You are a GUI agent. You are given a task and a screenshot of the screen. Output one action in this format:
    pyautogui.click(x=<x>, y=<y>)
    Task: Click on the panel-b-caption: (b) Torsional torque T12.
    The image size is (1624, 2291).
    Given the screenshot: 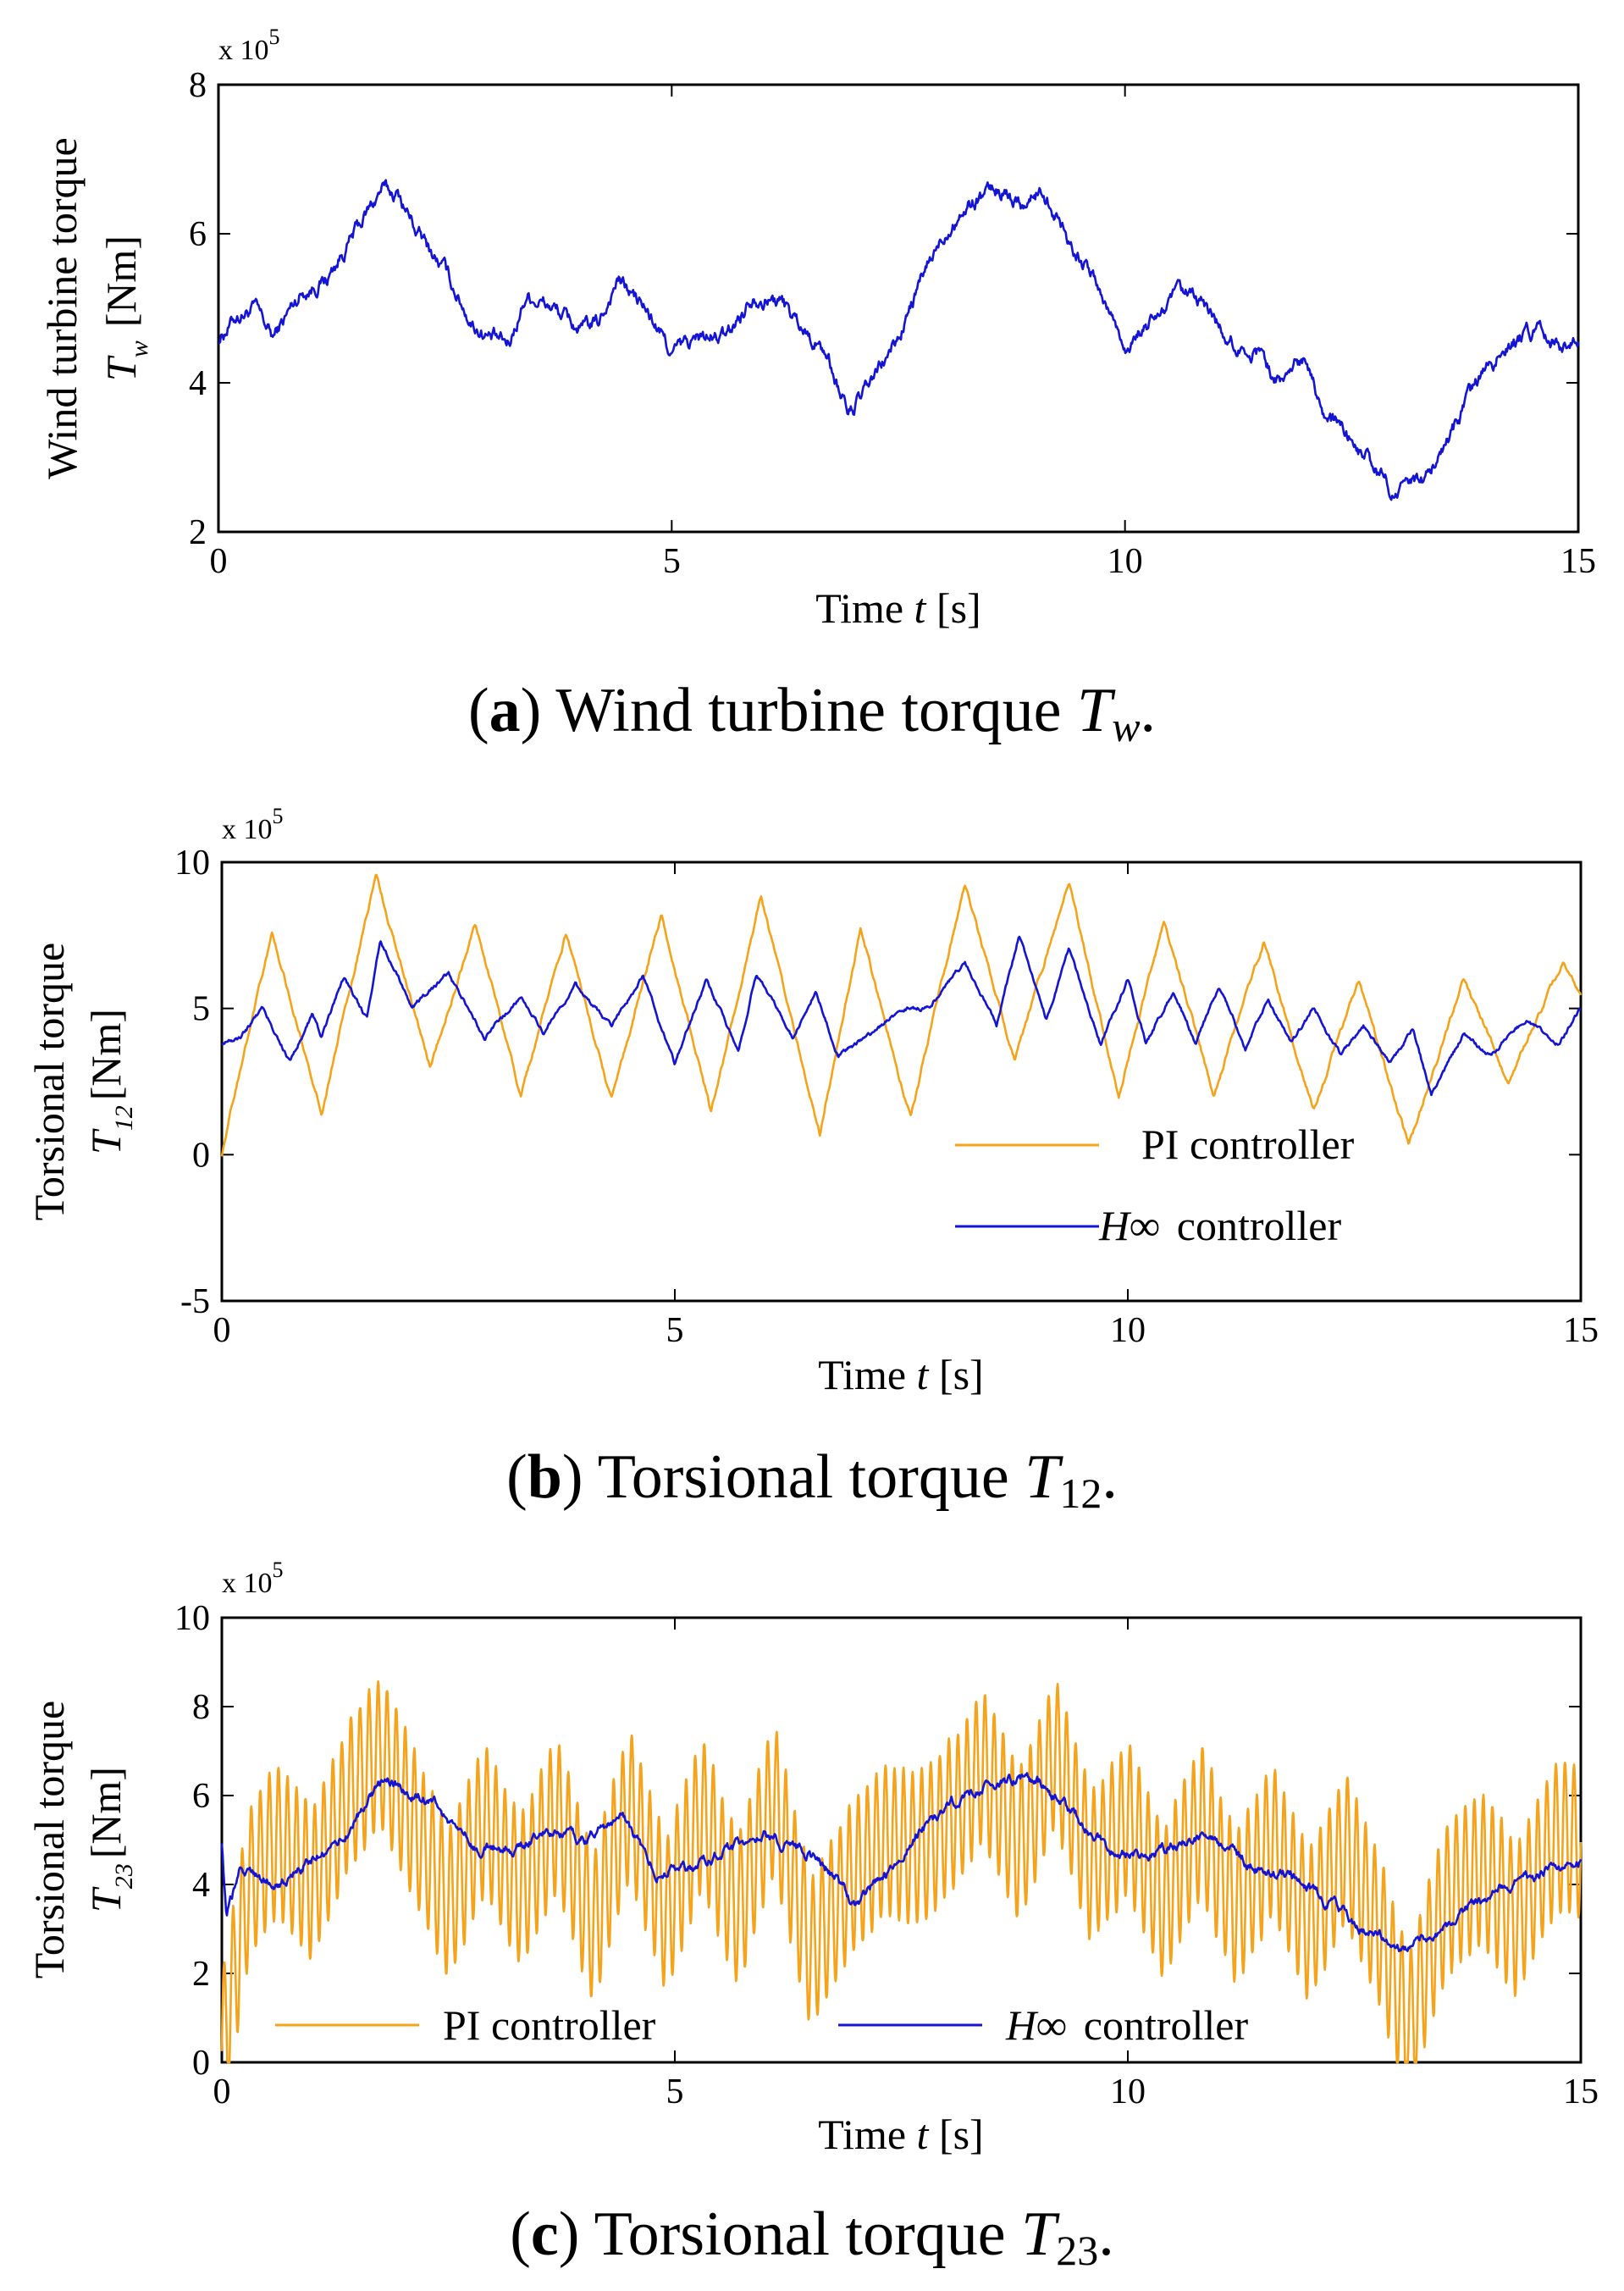 What is the action you would take?
    pyautogui.click(x=812, y=1479)
    